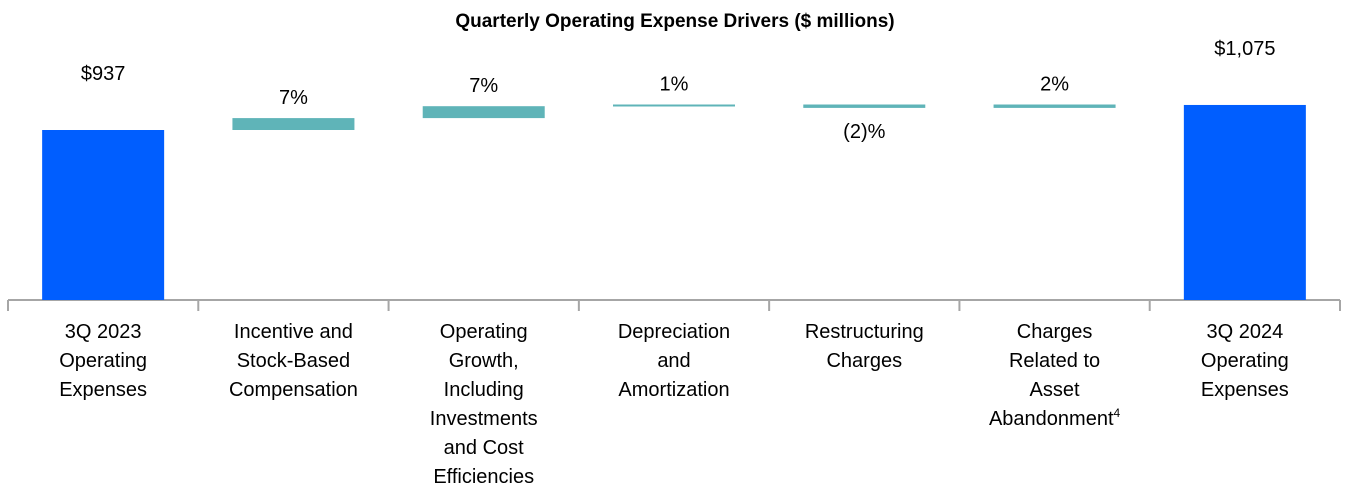  Describe the element at coordinates (1054, 361) in the screenshot. I see `x-tick-label: Related to` at that location.